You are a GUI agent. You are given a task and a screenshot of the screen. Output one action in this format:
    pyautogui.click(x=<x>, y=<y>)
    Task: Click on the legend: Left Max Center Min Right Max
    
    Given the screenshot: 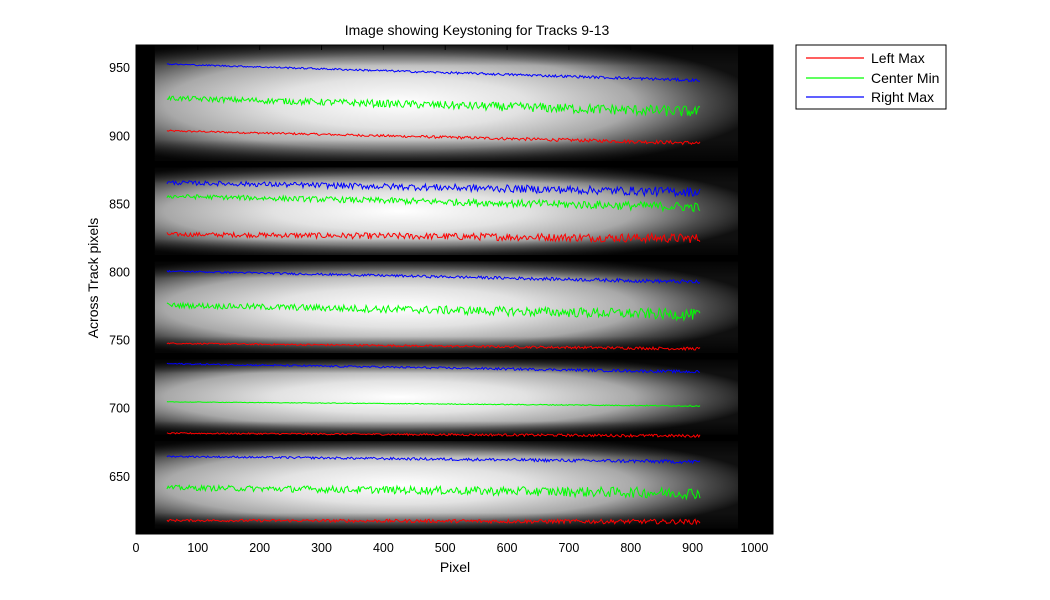 What is the action you would take?
    pyautogui.click(x=871, y=77)
    